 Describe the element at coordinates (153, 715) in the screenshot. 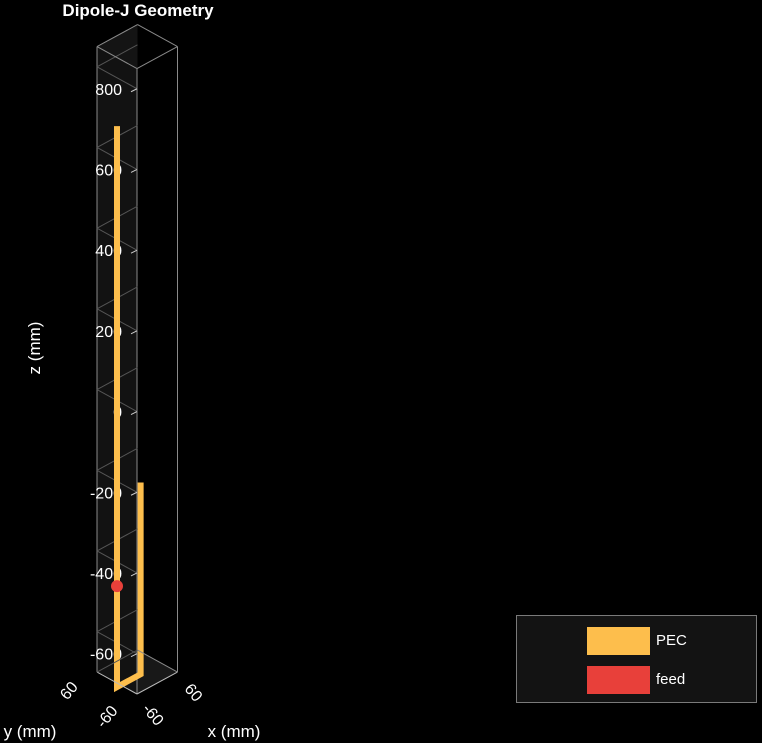

I see `x-tick-label: -60` at that location.